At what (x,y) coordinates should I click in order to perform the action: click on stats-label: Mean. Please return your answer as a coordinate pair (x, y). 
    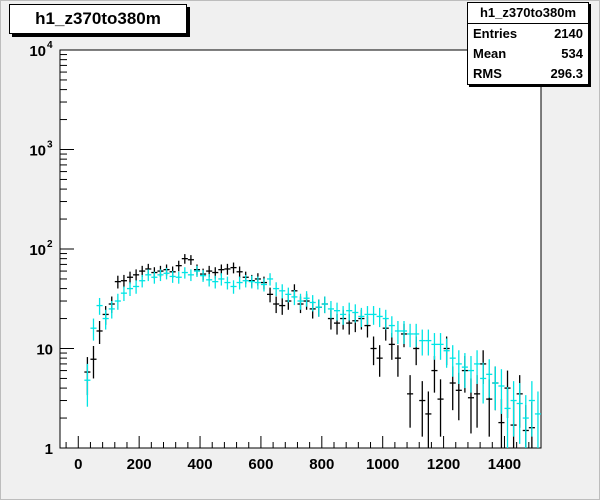
    Looking at the image, I should click on (490, 53).